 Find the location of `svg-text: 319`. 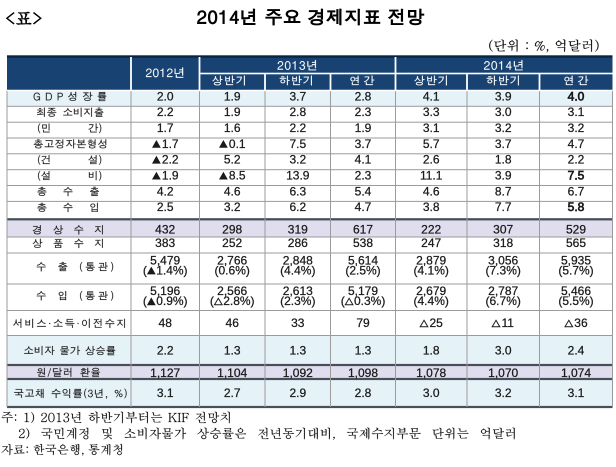

svg-text: 319 is located at coordinates (298, 230).